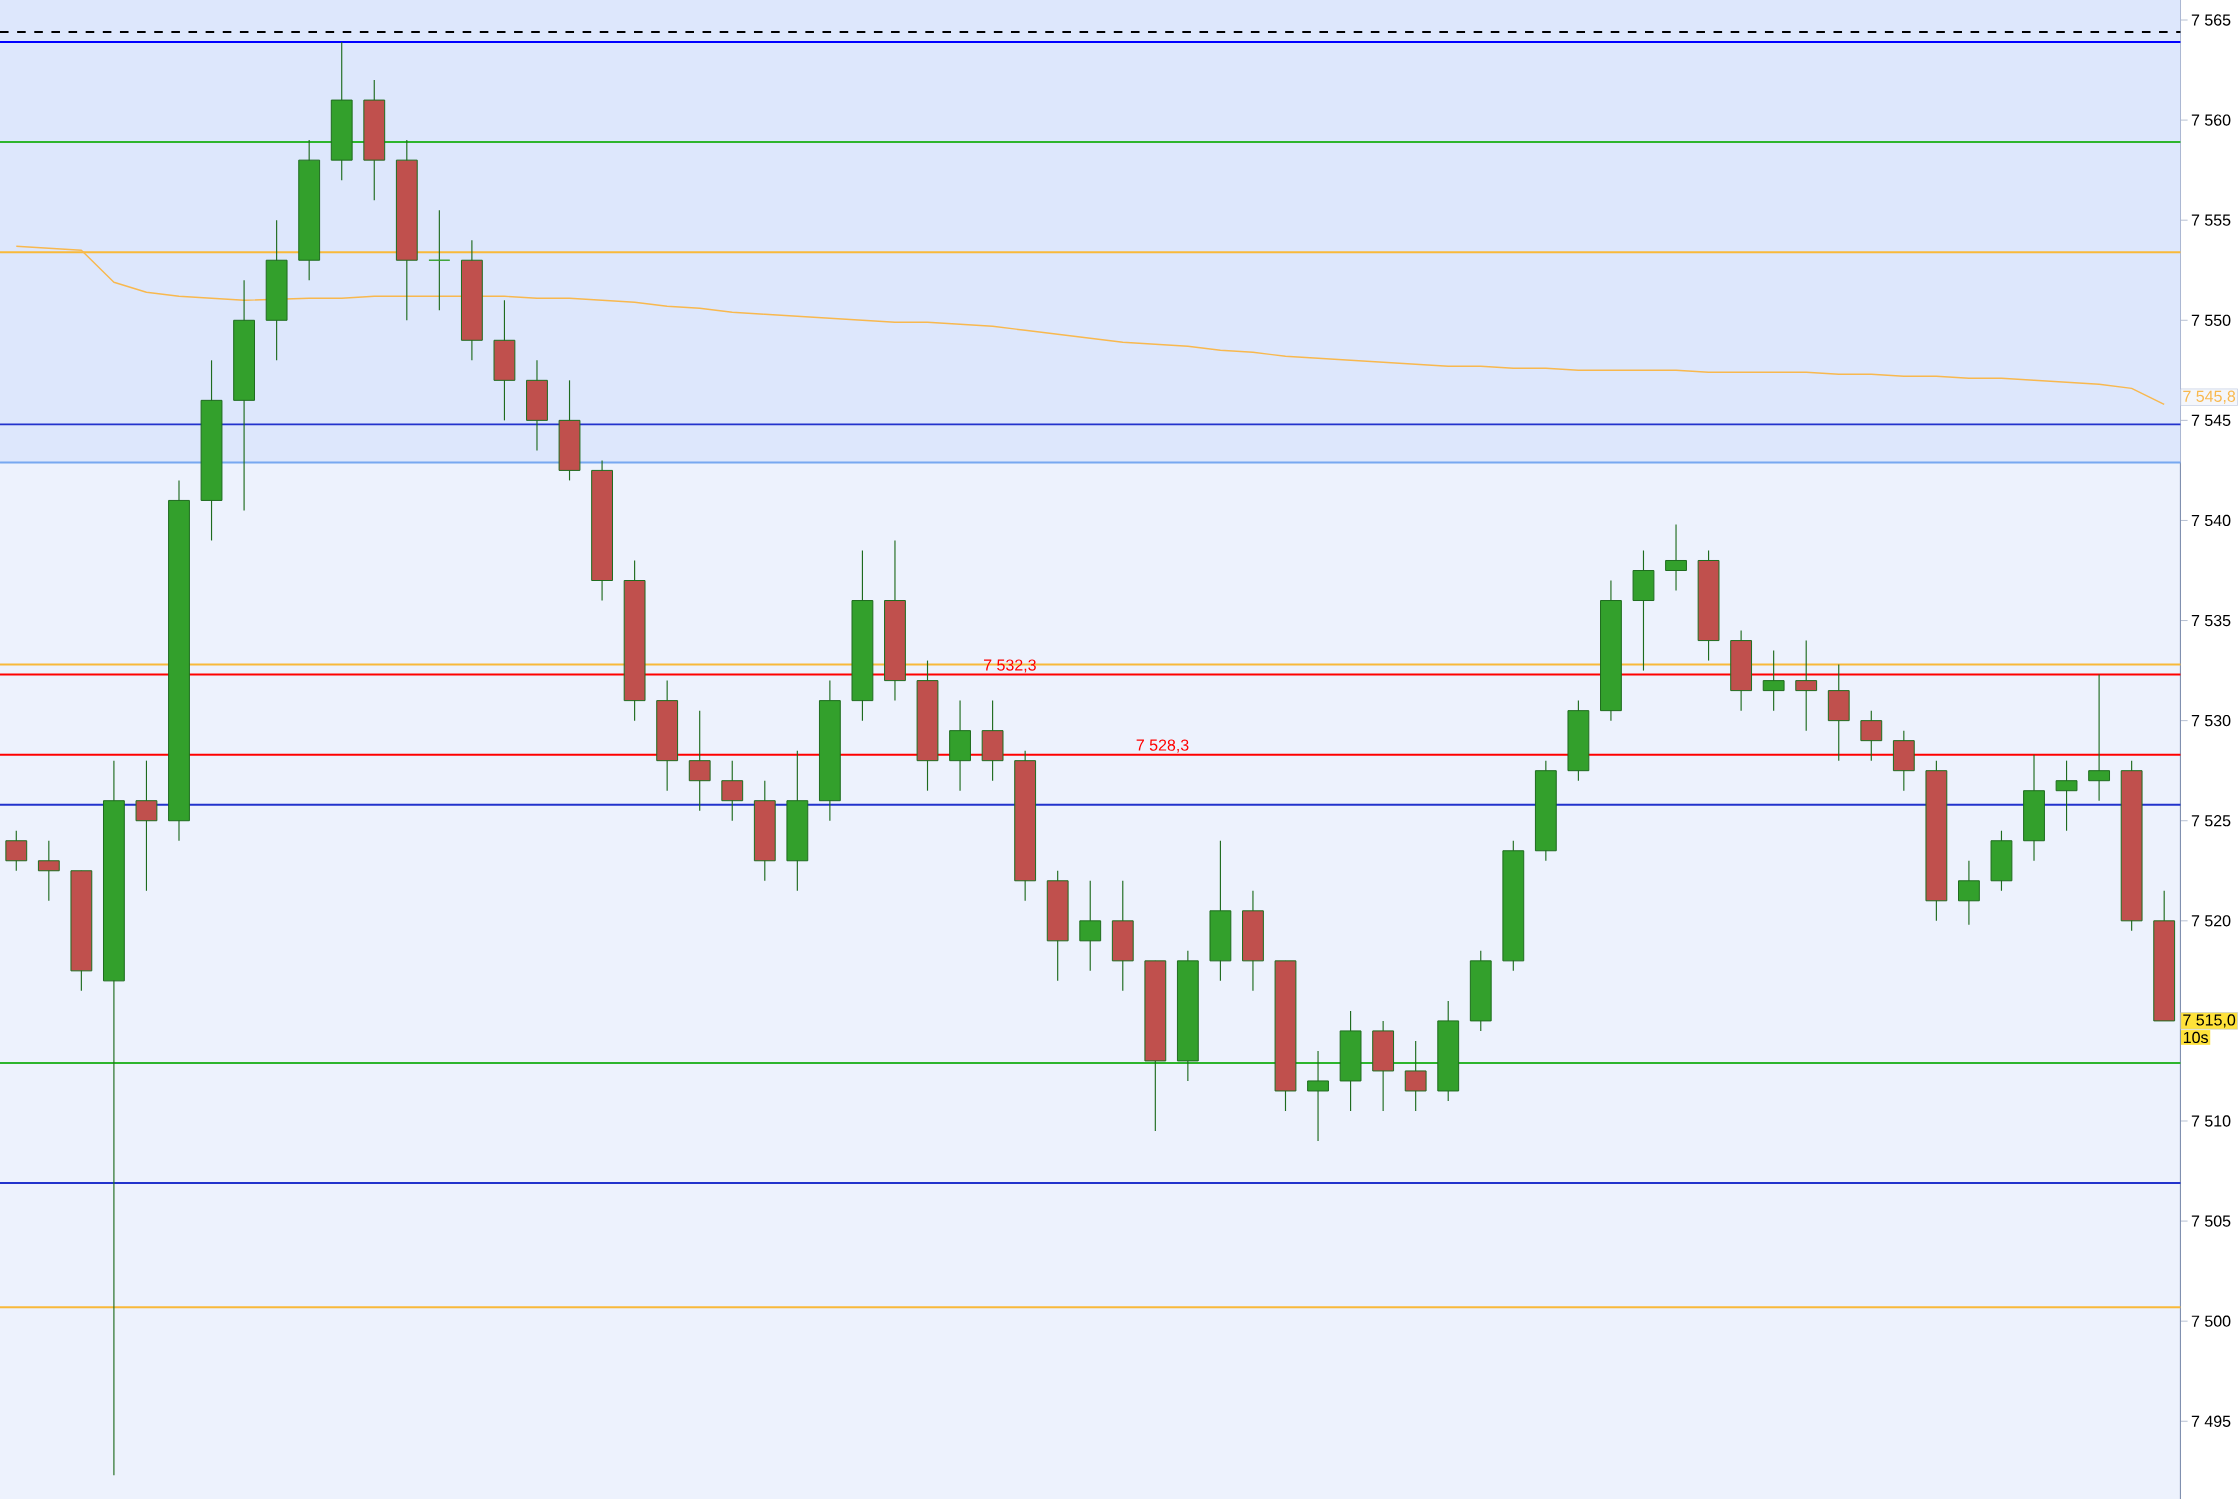 This screenshot has width=2239, height=1499. What do you see at coordinates (2211, 20) in the screenshot?
I see `y-tick-label: 7 565` at bounding box center [2211, 20].